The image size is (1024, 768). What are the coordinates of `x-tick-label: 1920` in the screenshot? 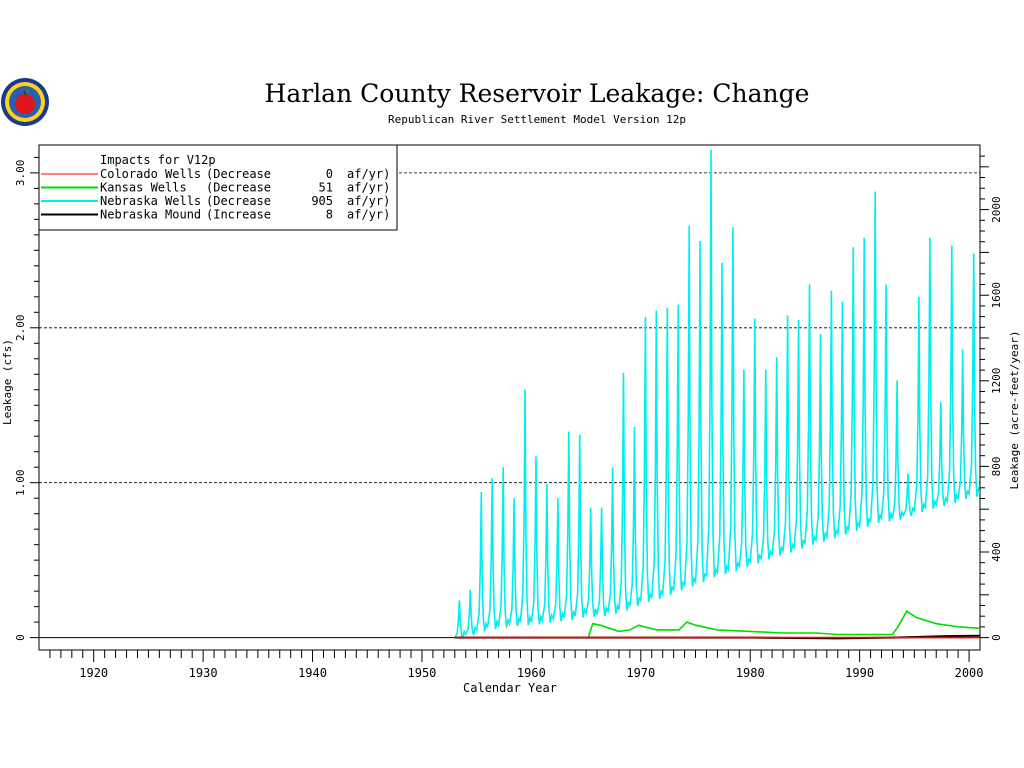 It's located at (93, 673).